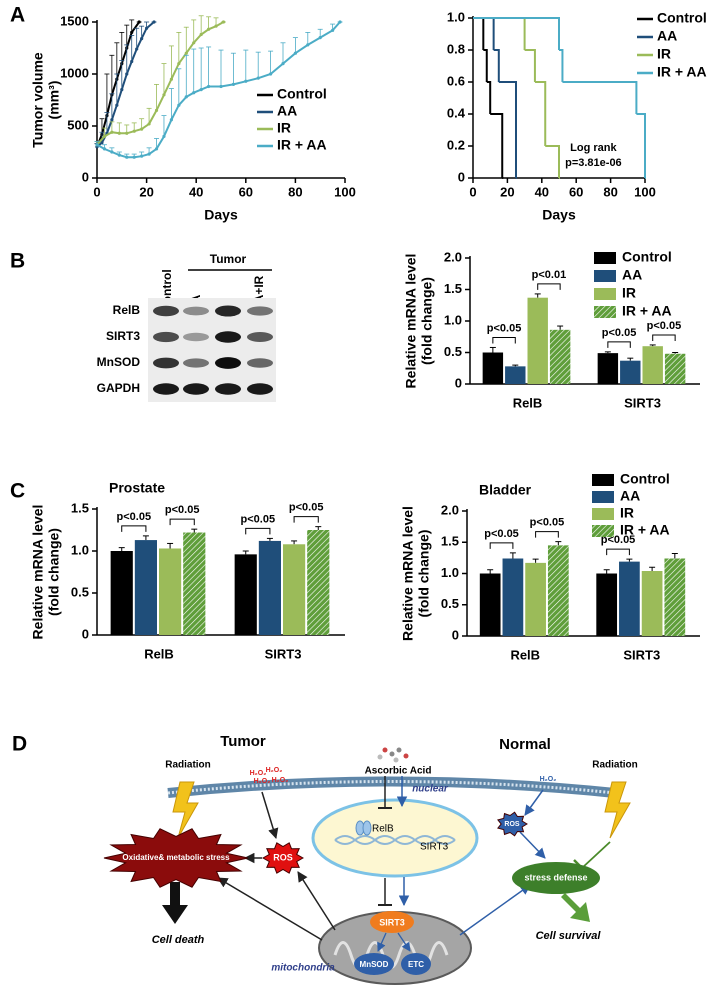 The width and height of the screenshot is (724, 988). What do you see at coordinates (450, 509) in the screenshot?
I see `y-tick-label: 2.0` at bounding box center [450, 509].